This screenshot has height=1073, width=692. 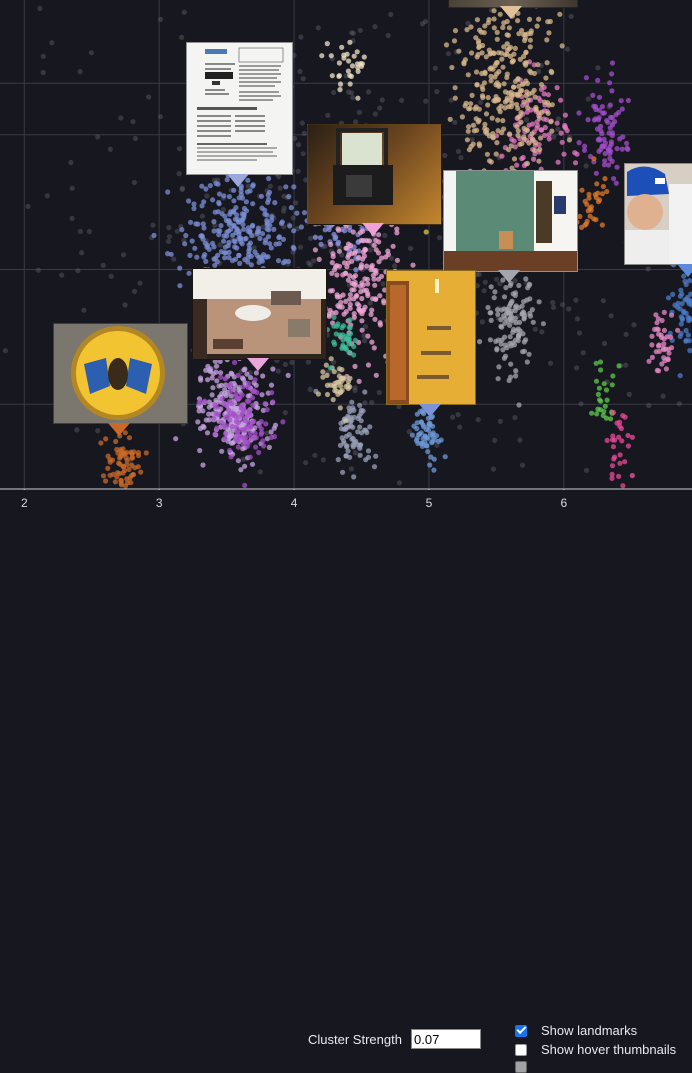 What do you see at coordinates (595, 1049) in the screenshot?
I see `show-hover-thumbnails-toggle: Show hover thumbnails` at bounding box center [595, 1049].